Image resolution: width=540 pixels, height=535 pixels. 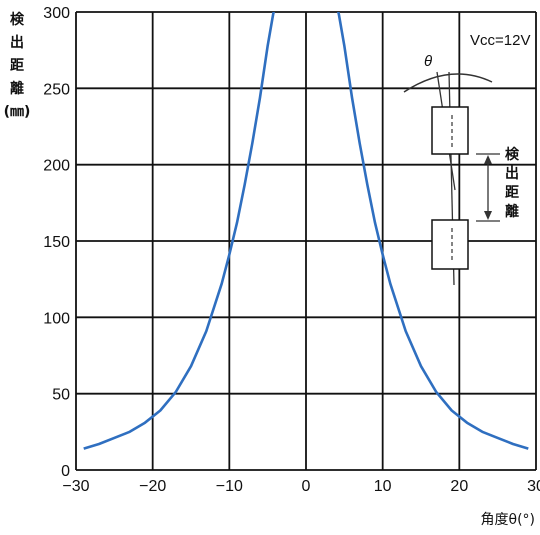 I want to click on y-tick-label: 50, so click(x=61, y=395).